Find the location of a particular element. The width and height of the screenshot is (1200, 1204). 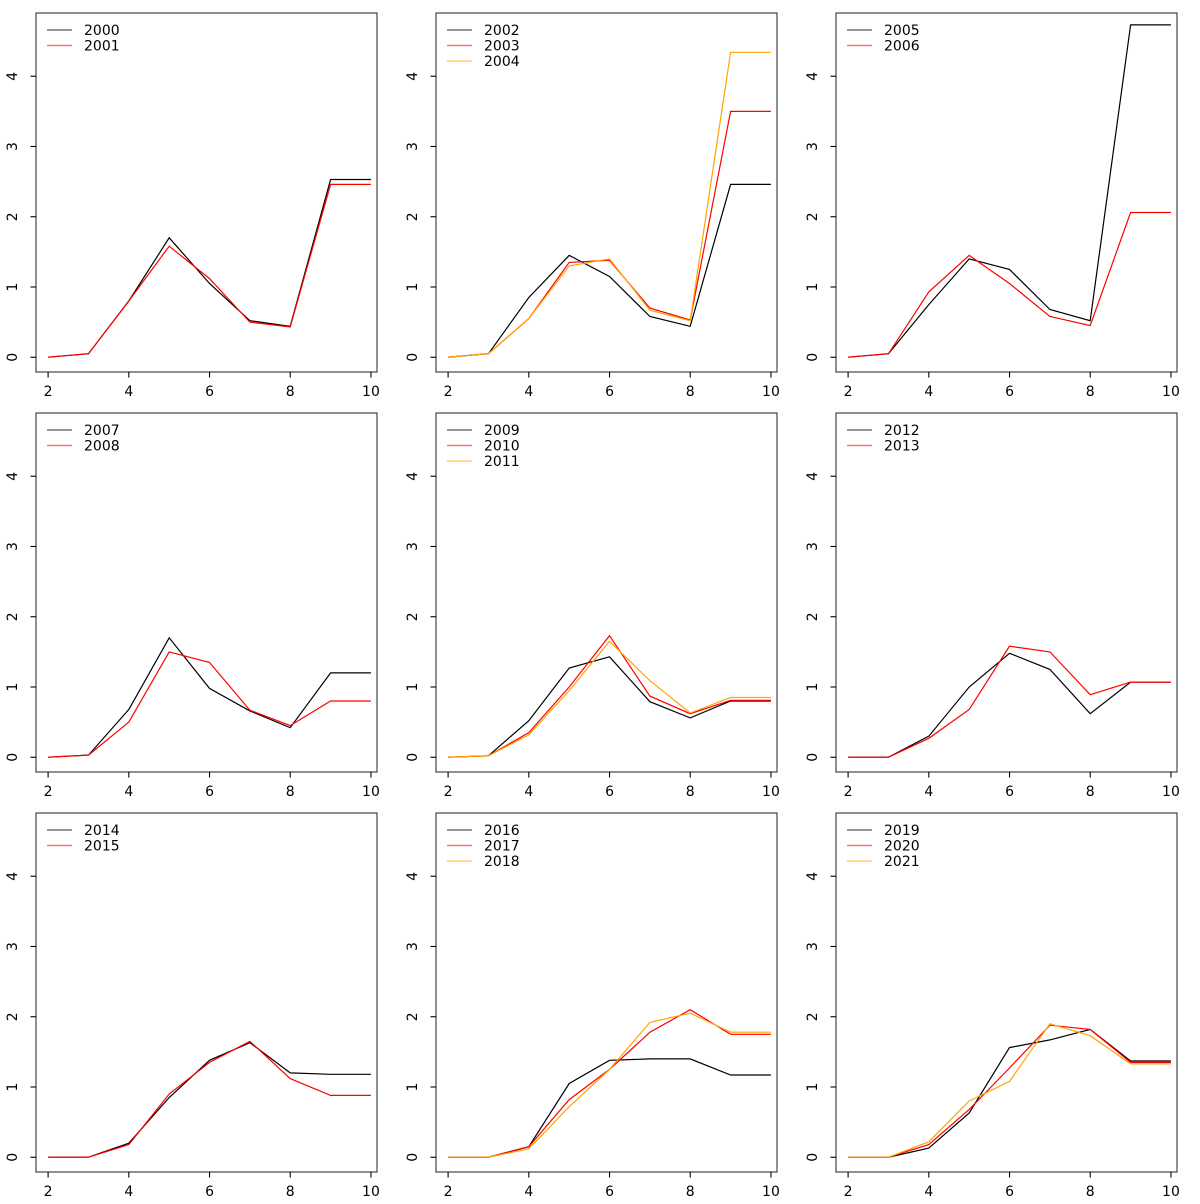

series-line-2010 is located at coordinates (609, 696).